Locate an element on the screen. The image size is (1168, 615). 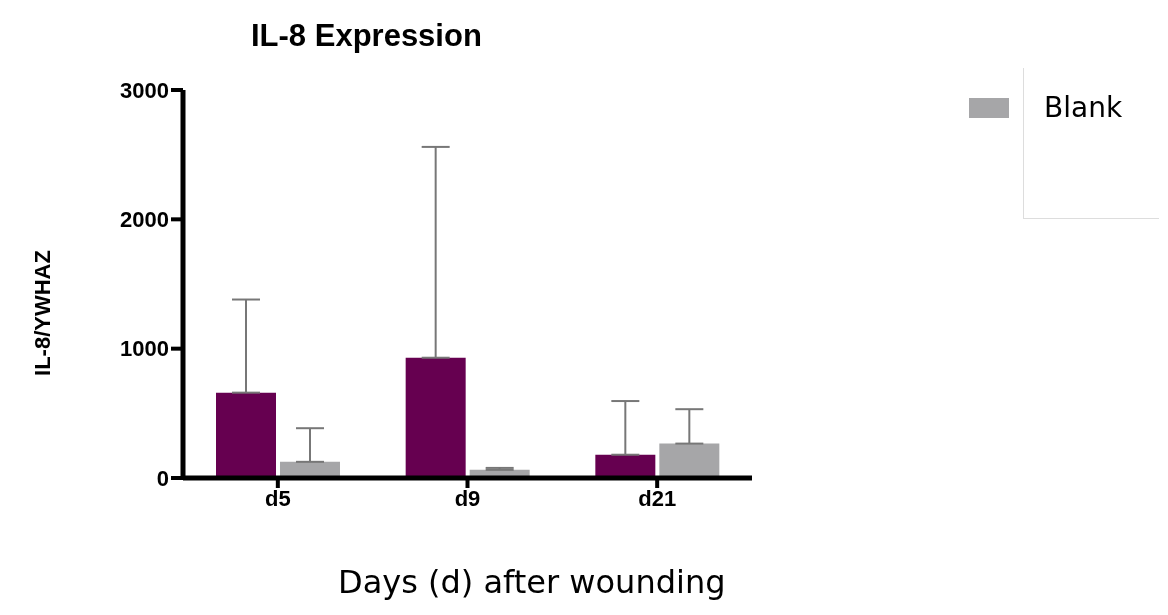
x-axis-title: Days (d) after wounding is located at coordinates (532, 582).